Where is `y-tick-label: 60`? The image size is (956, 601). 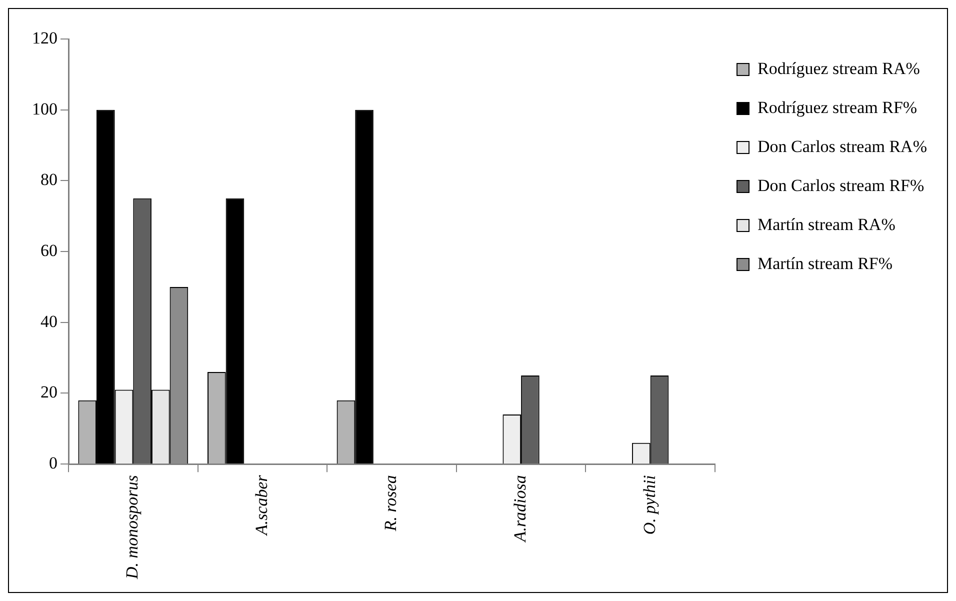
y-tick-label: 60 is located at coordinates (49, 250).